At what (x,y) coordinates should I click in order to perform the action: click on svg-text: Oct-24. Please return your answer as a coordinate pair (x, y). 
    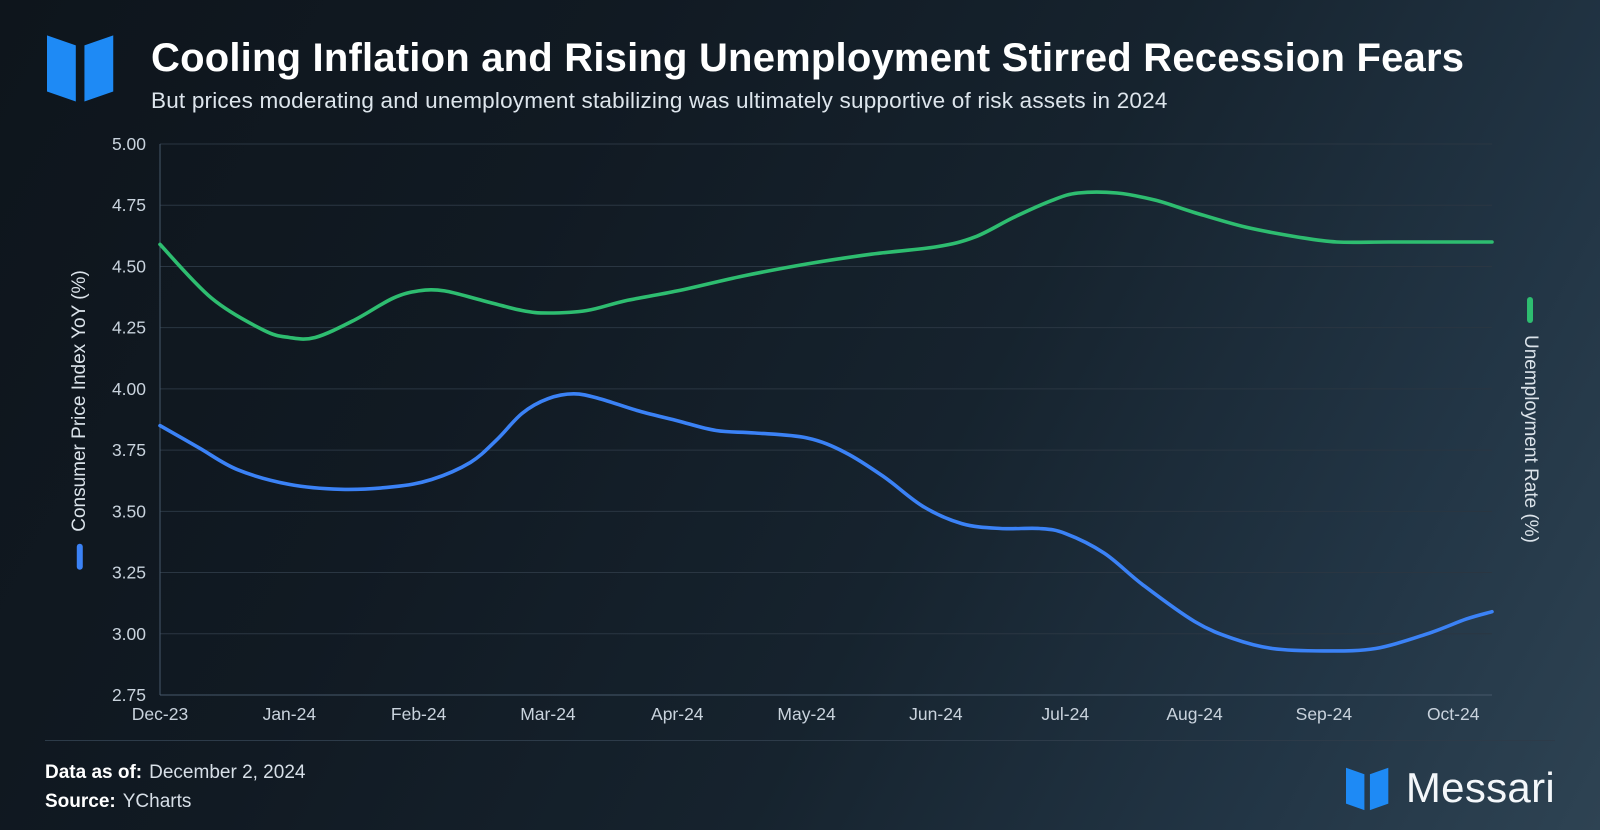
    Looking at the image, I should click on (1453, 714).